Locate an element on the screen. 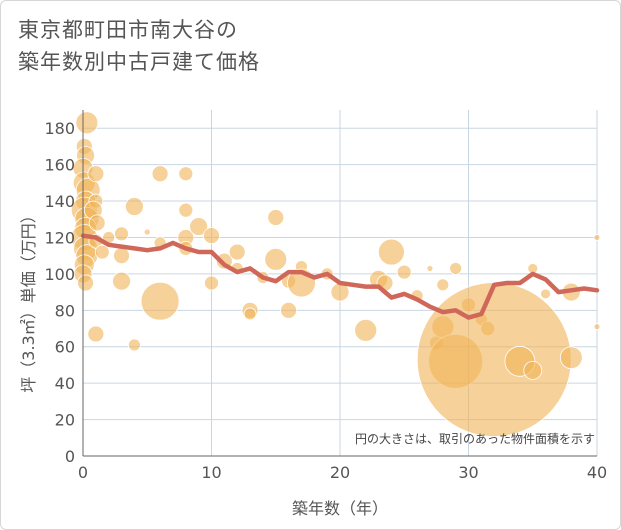 The image size is (621, 530). y-tick-label: 180 is located at coordinates (59, 128).